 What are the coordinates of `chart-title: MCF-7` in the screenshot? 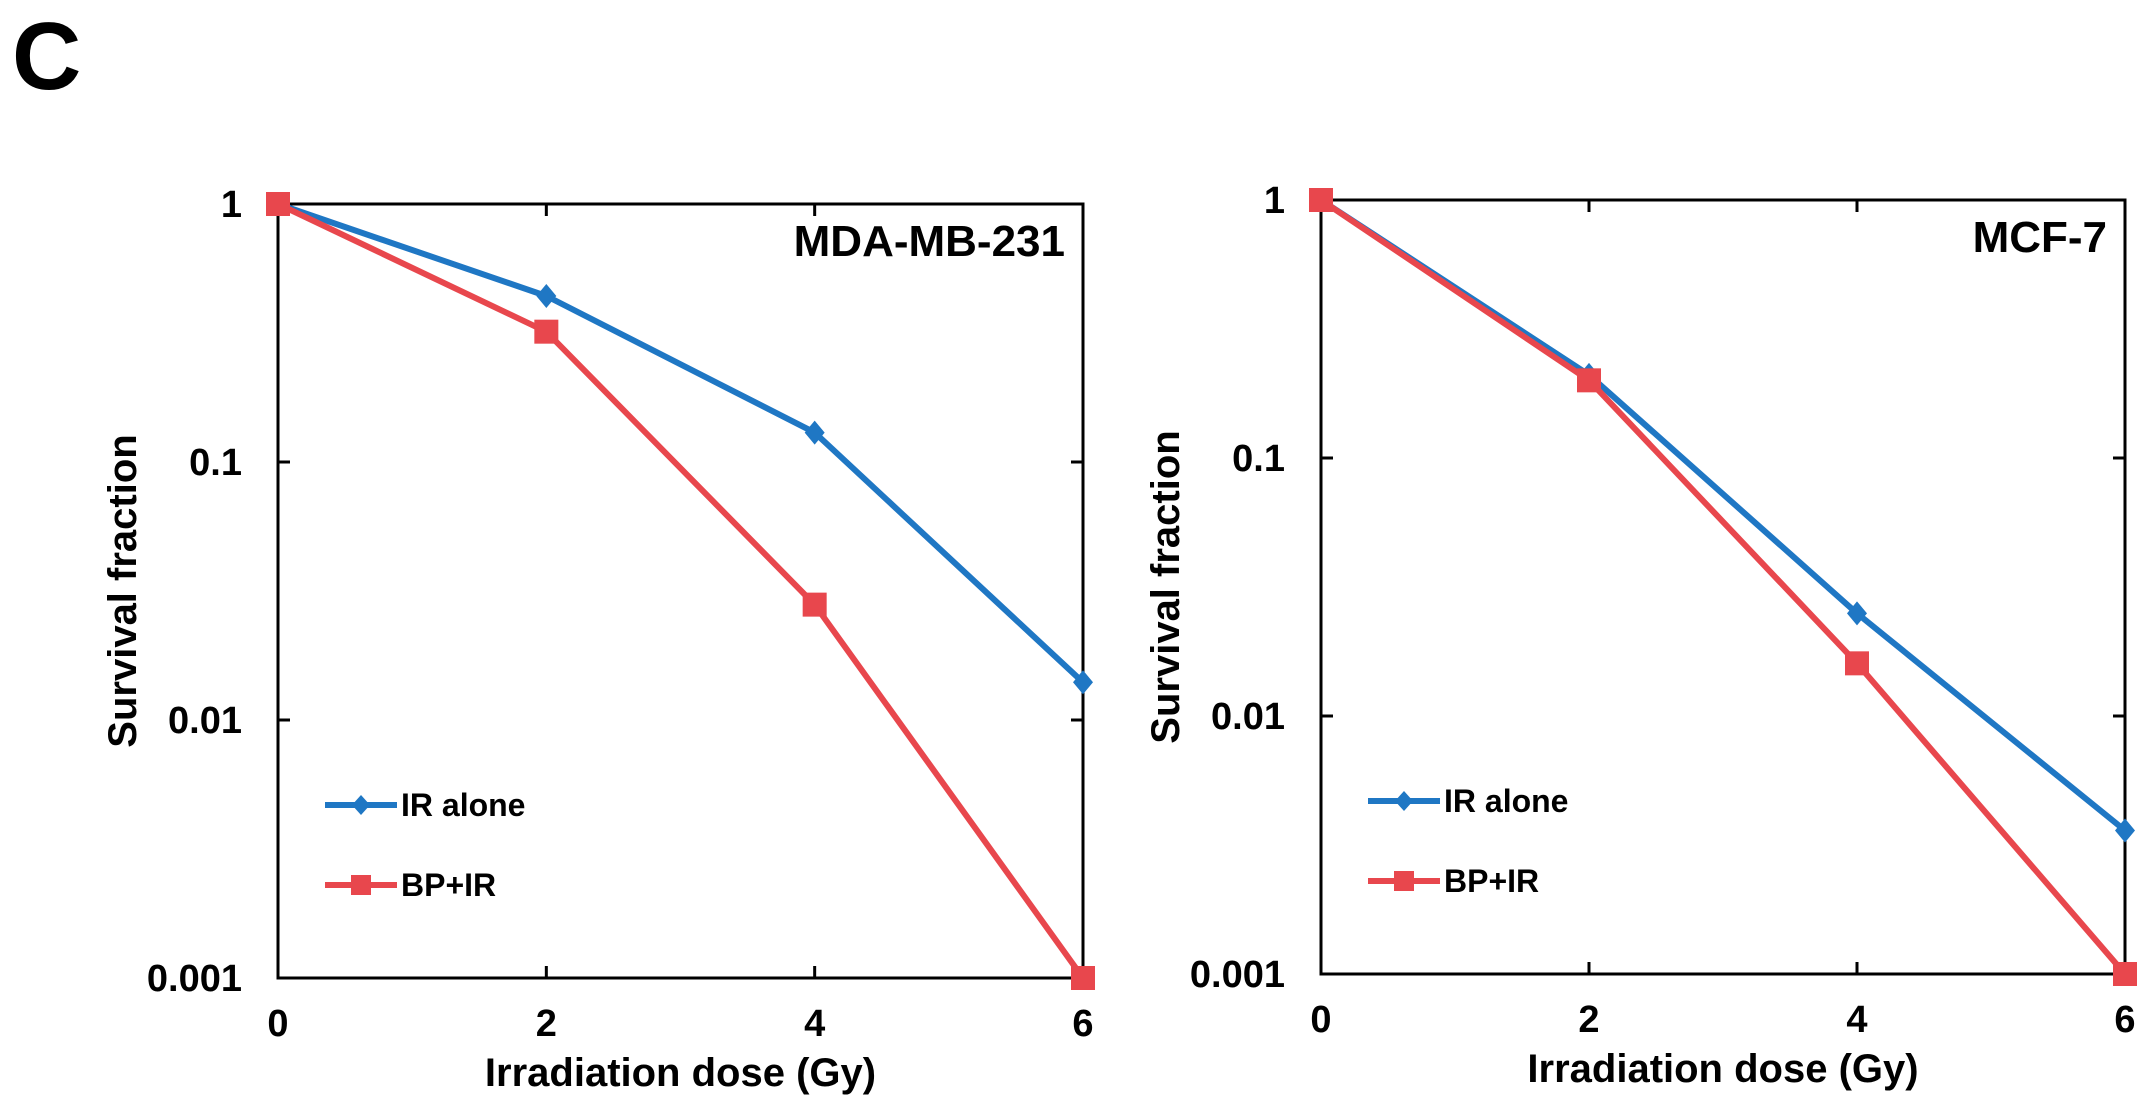 It's located at (2040, 237).